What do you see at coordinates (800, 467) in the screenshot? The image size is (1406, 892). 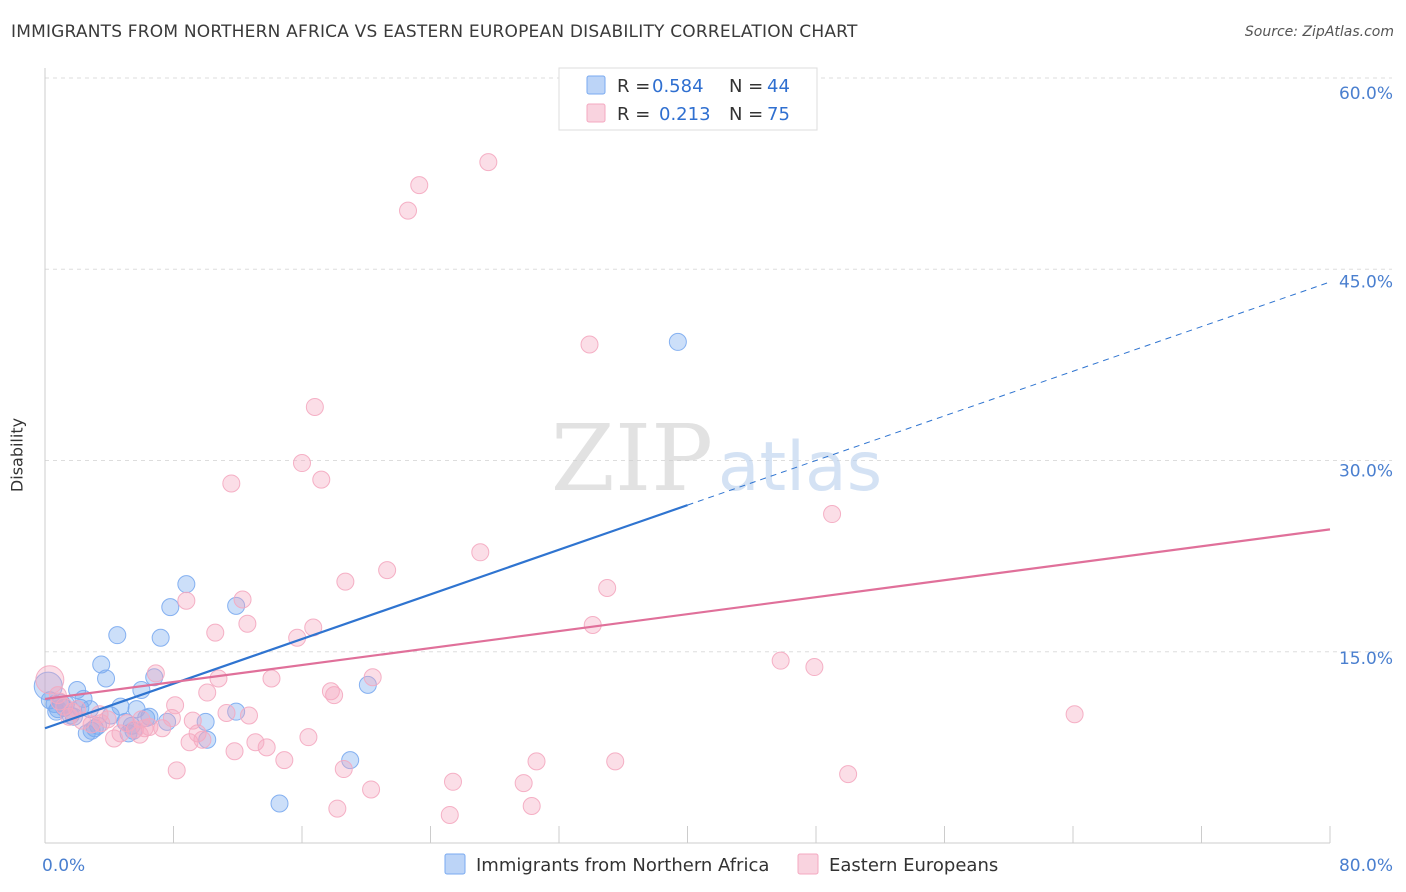 I see `watermark-atlas: atlas` at bounding box center [800, 467].